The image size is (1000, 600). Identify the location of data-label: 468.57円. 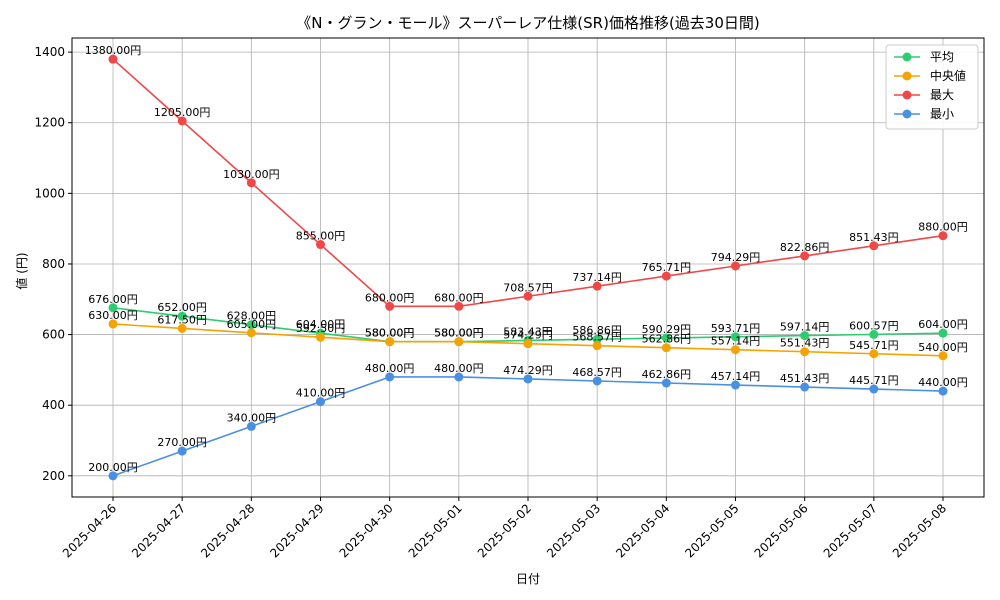
(597, 372).